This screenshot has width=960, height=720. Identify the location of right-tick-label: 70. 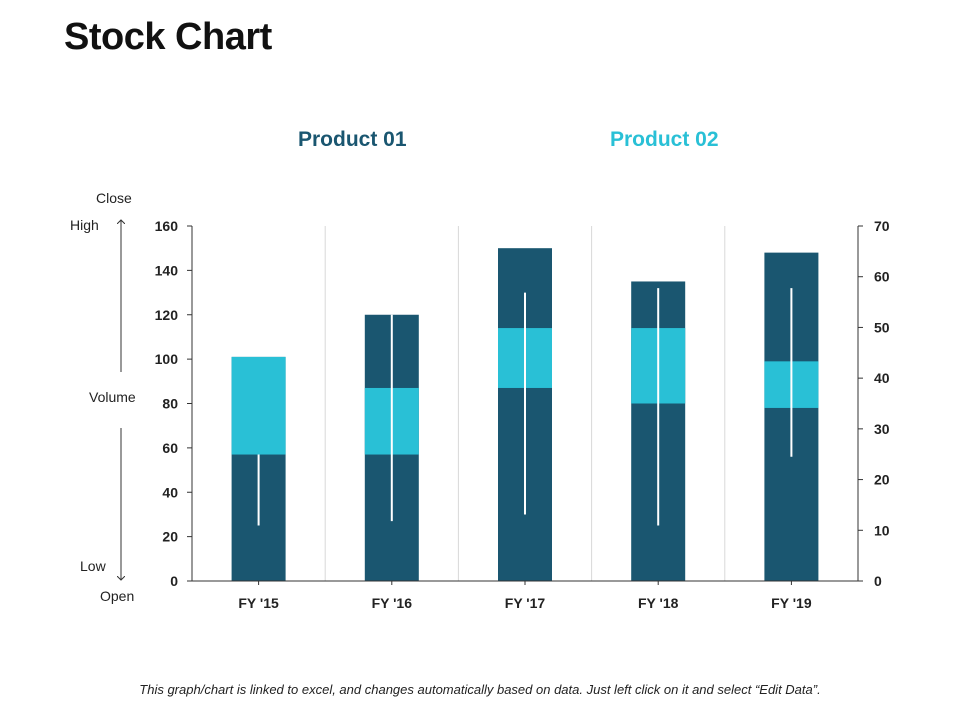
(882, 226).